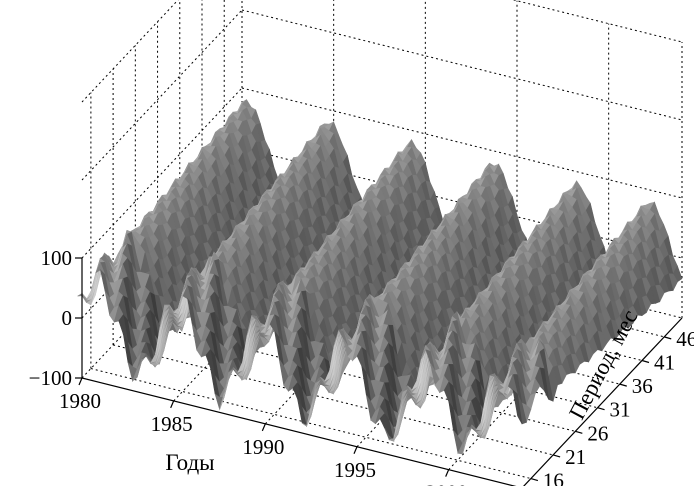  Describe the element at coordinates (517, 407) in the screenshot. I see `surface-patch` at that location.